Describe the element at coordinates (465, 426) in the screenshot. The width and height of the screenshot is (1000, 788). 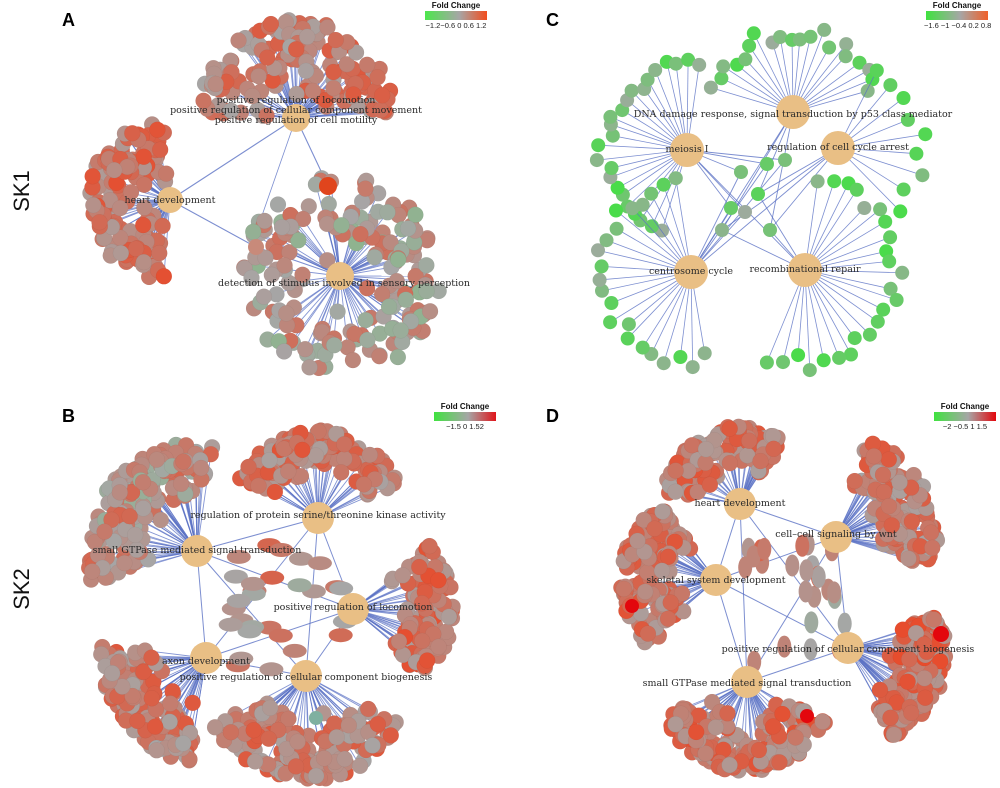
I see `legend-ticks: −1.5 0 1.52` at that location.